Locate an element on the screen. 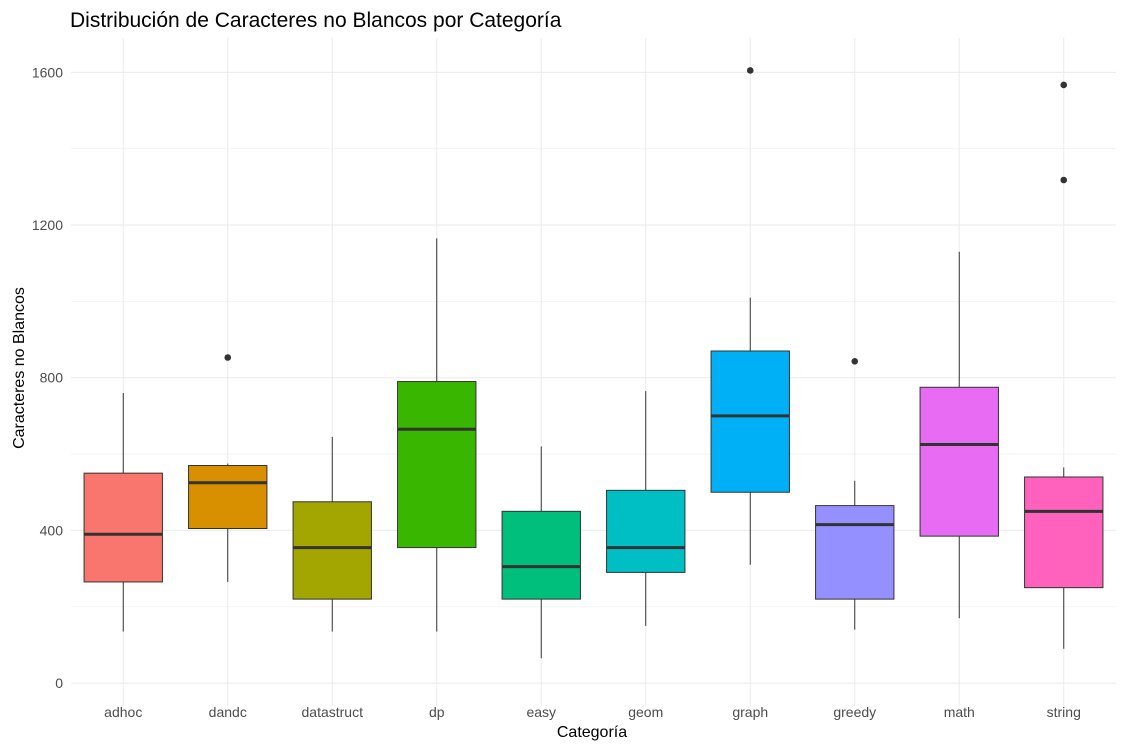 The width and height of the screenshot is (1125, 750). x-tick-label: string is located at coordinates (1064, 712).